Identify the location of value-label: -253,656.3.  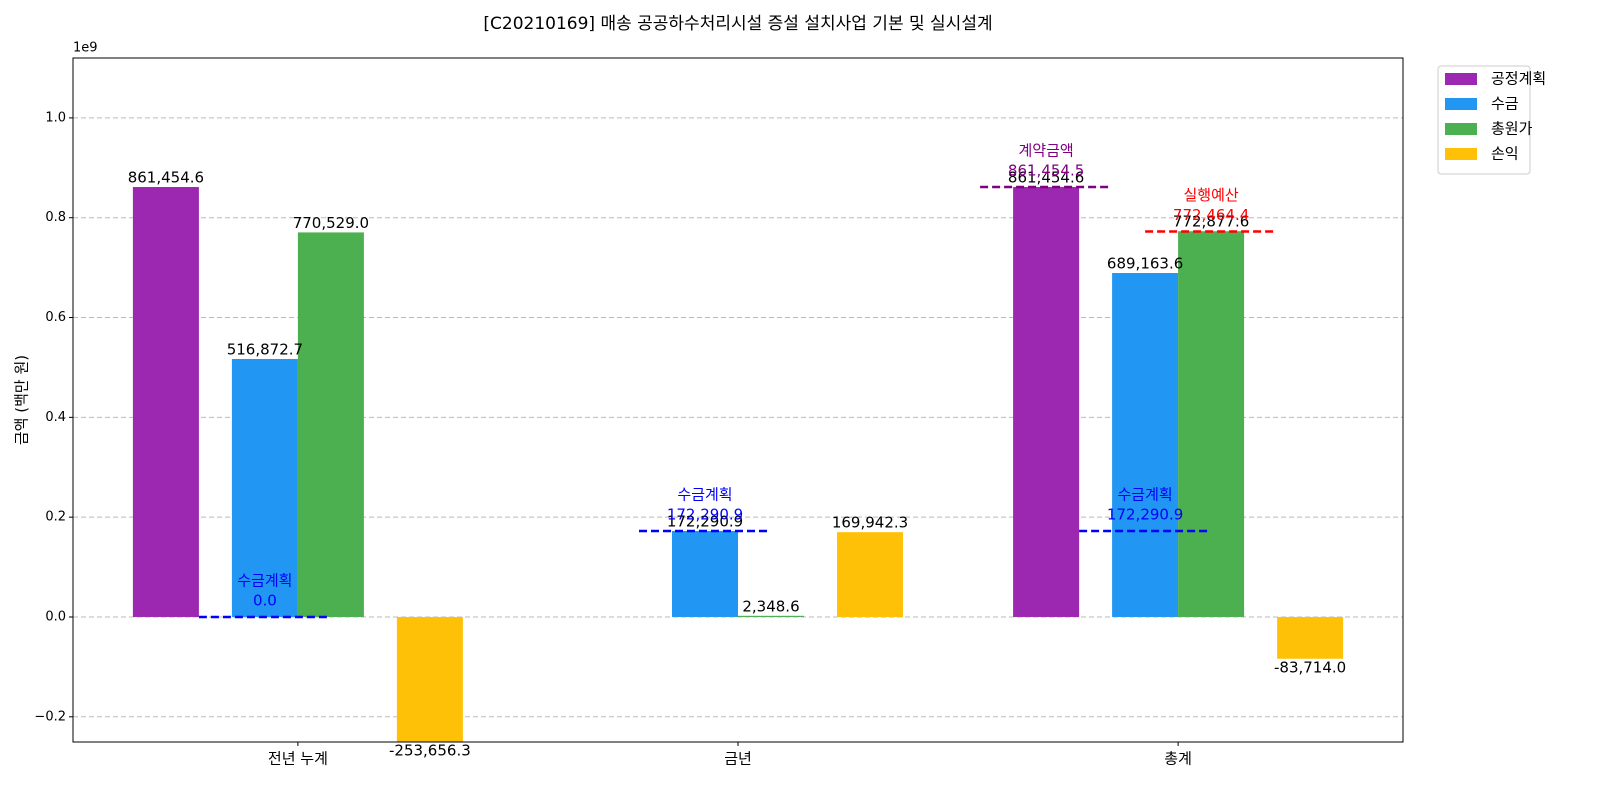
(430, 751).